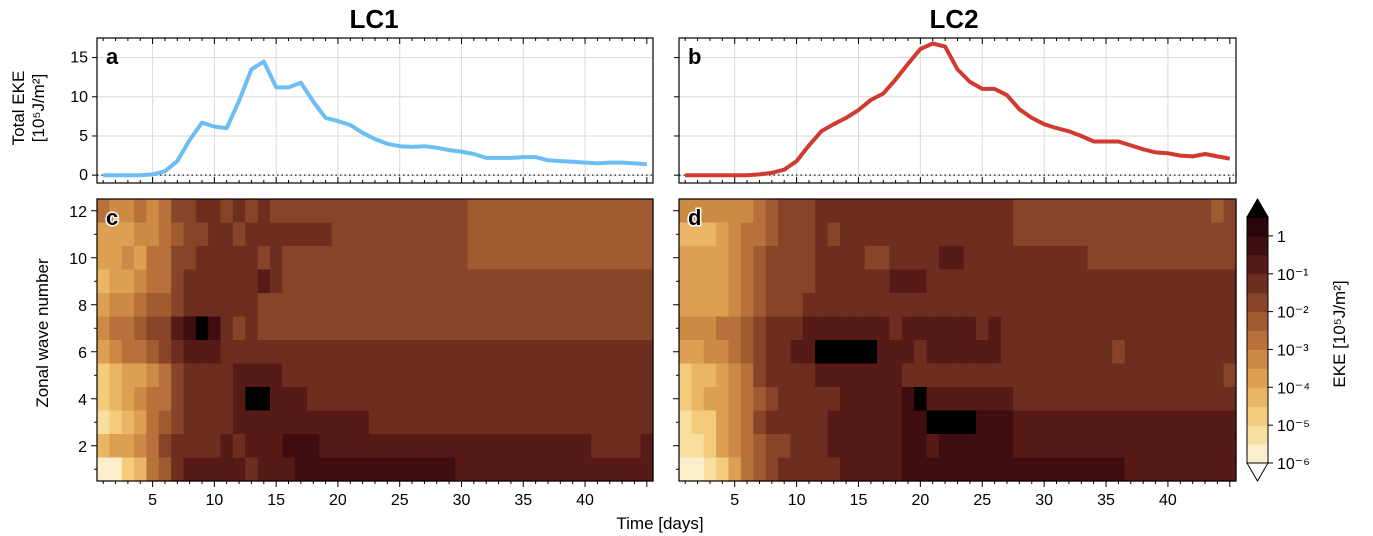 Image resolution: width=1373 pixels, height=536 pixels. Describe the element at coordinates (42, 333) in the screenshot. I see `ylabel-zonal-wave-number: Zonal wave number` at that location.